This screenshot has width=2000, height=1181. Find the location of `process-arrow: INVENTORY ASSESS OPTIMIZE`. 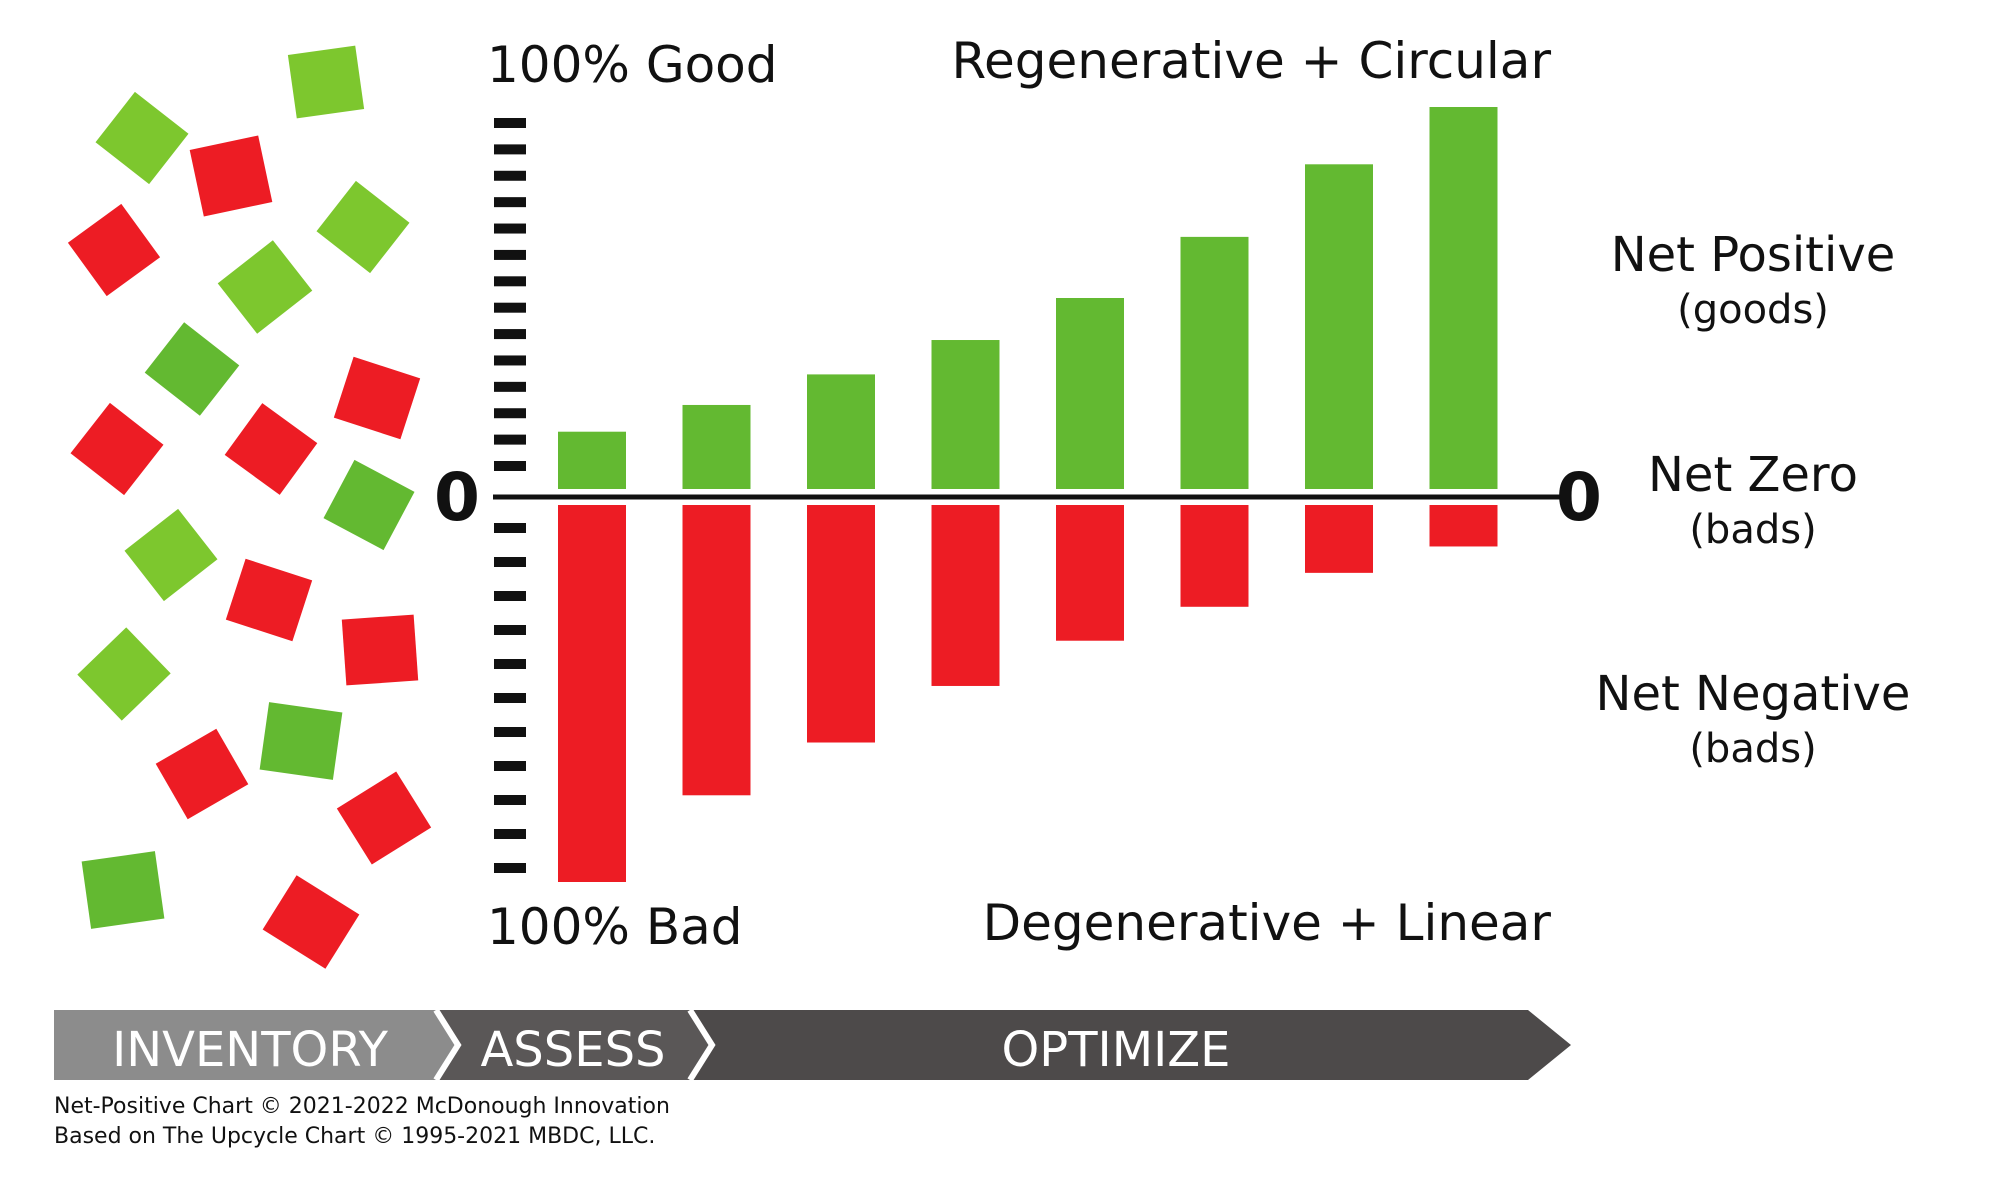

process-arrow: INVENTORY ASSESS OPTIMIZE is located at coordinates (812, 1045).